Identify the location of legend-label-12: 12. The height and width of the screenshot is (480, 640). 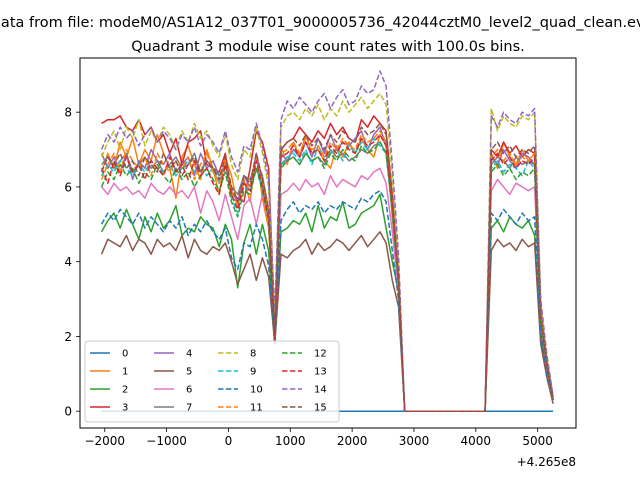
(320, 354).